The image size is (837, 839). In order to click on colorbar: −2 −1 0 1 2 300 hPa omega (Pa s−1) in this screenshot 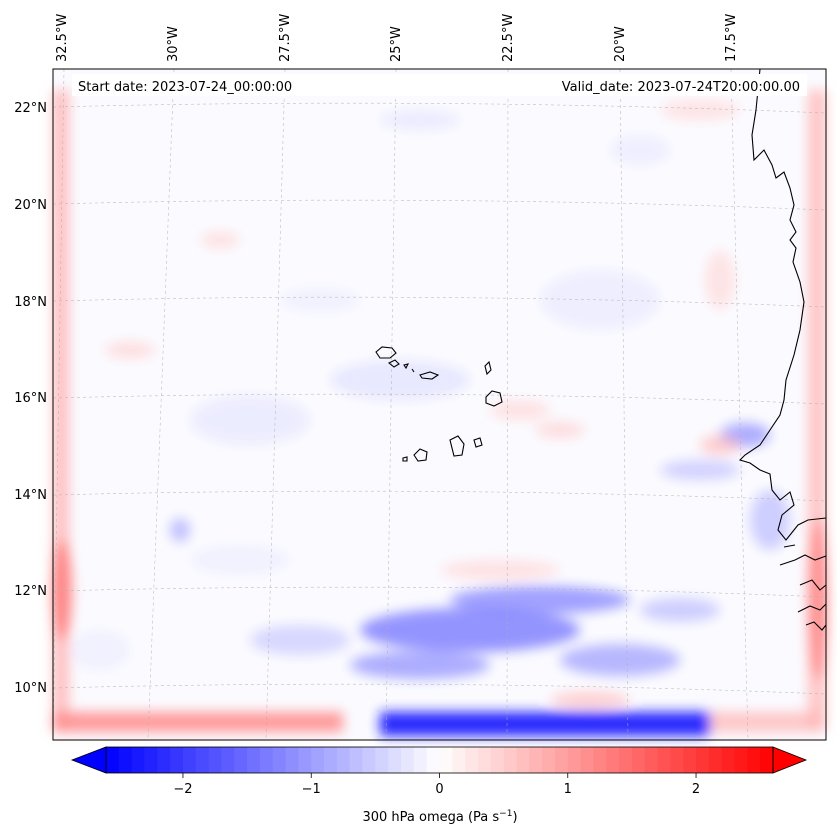, I will do `click(439, 785)`.